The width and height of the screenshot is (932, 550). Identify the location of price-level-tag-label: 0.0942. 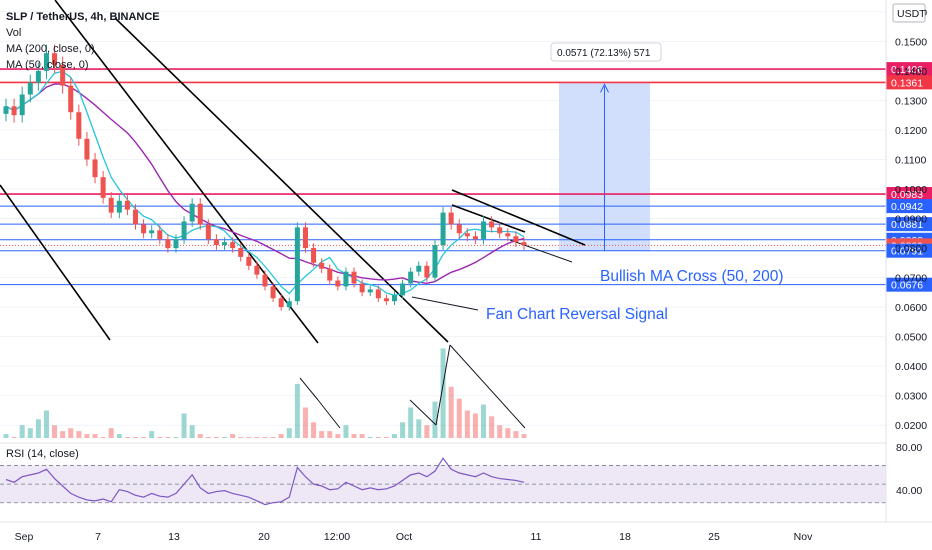
(907, 207).